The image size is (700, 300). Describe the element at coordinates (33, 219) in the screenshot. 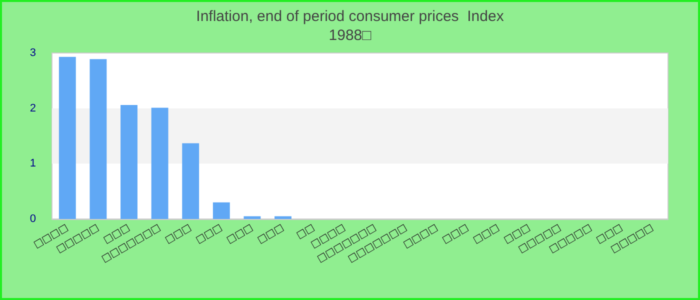

I see `y-tick-label: 0` at that location.